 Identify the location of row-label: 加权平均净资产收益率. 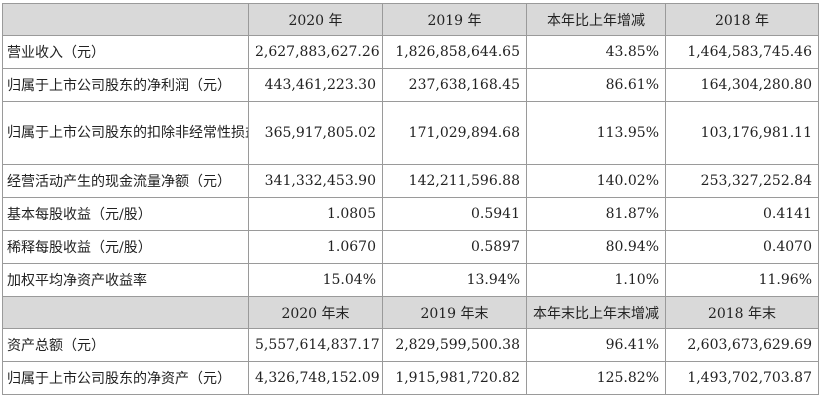
(125, 280).